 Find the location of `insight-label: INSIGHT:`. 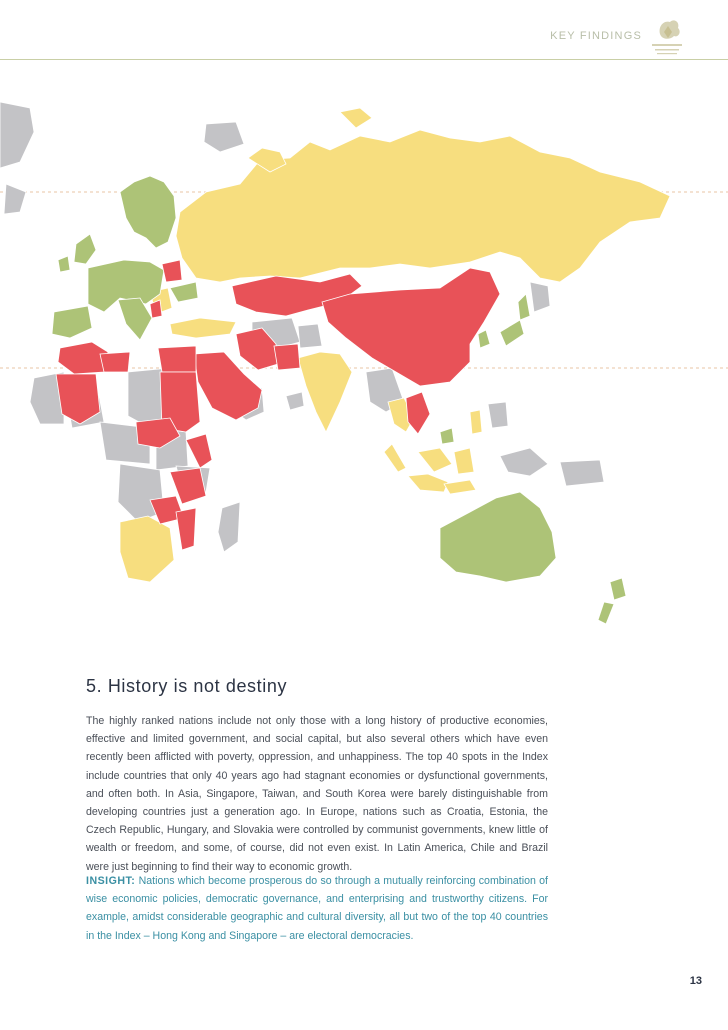

insight-label: INSIGHT: is located at coordinates (111, 881).